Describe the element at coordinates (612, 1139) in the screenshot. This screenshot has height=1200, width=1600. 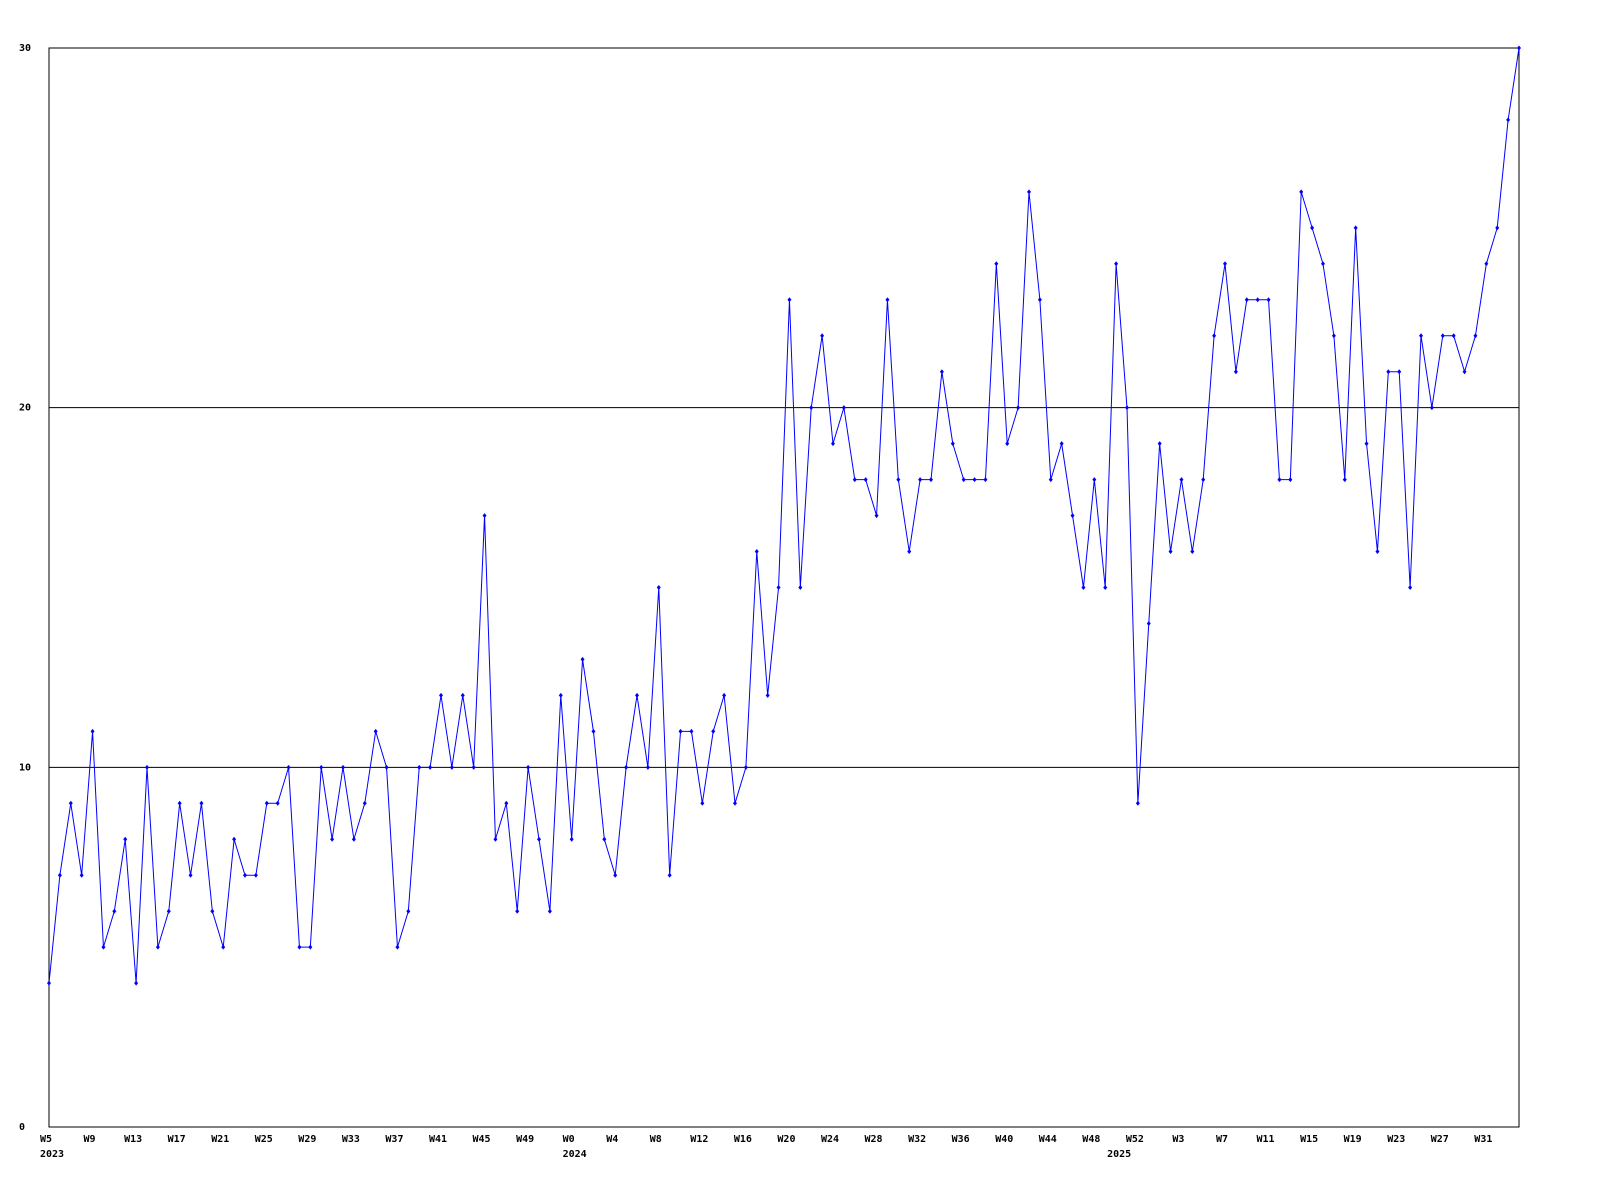
I see `x-tick-label: W4` at that location.